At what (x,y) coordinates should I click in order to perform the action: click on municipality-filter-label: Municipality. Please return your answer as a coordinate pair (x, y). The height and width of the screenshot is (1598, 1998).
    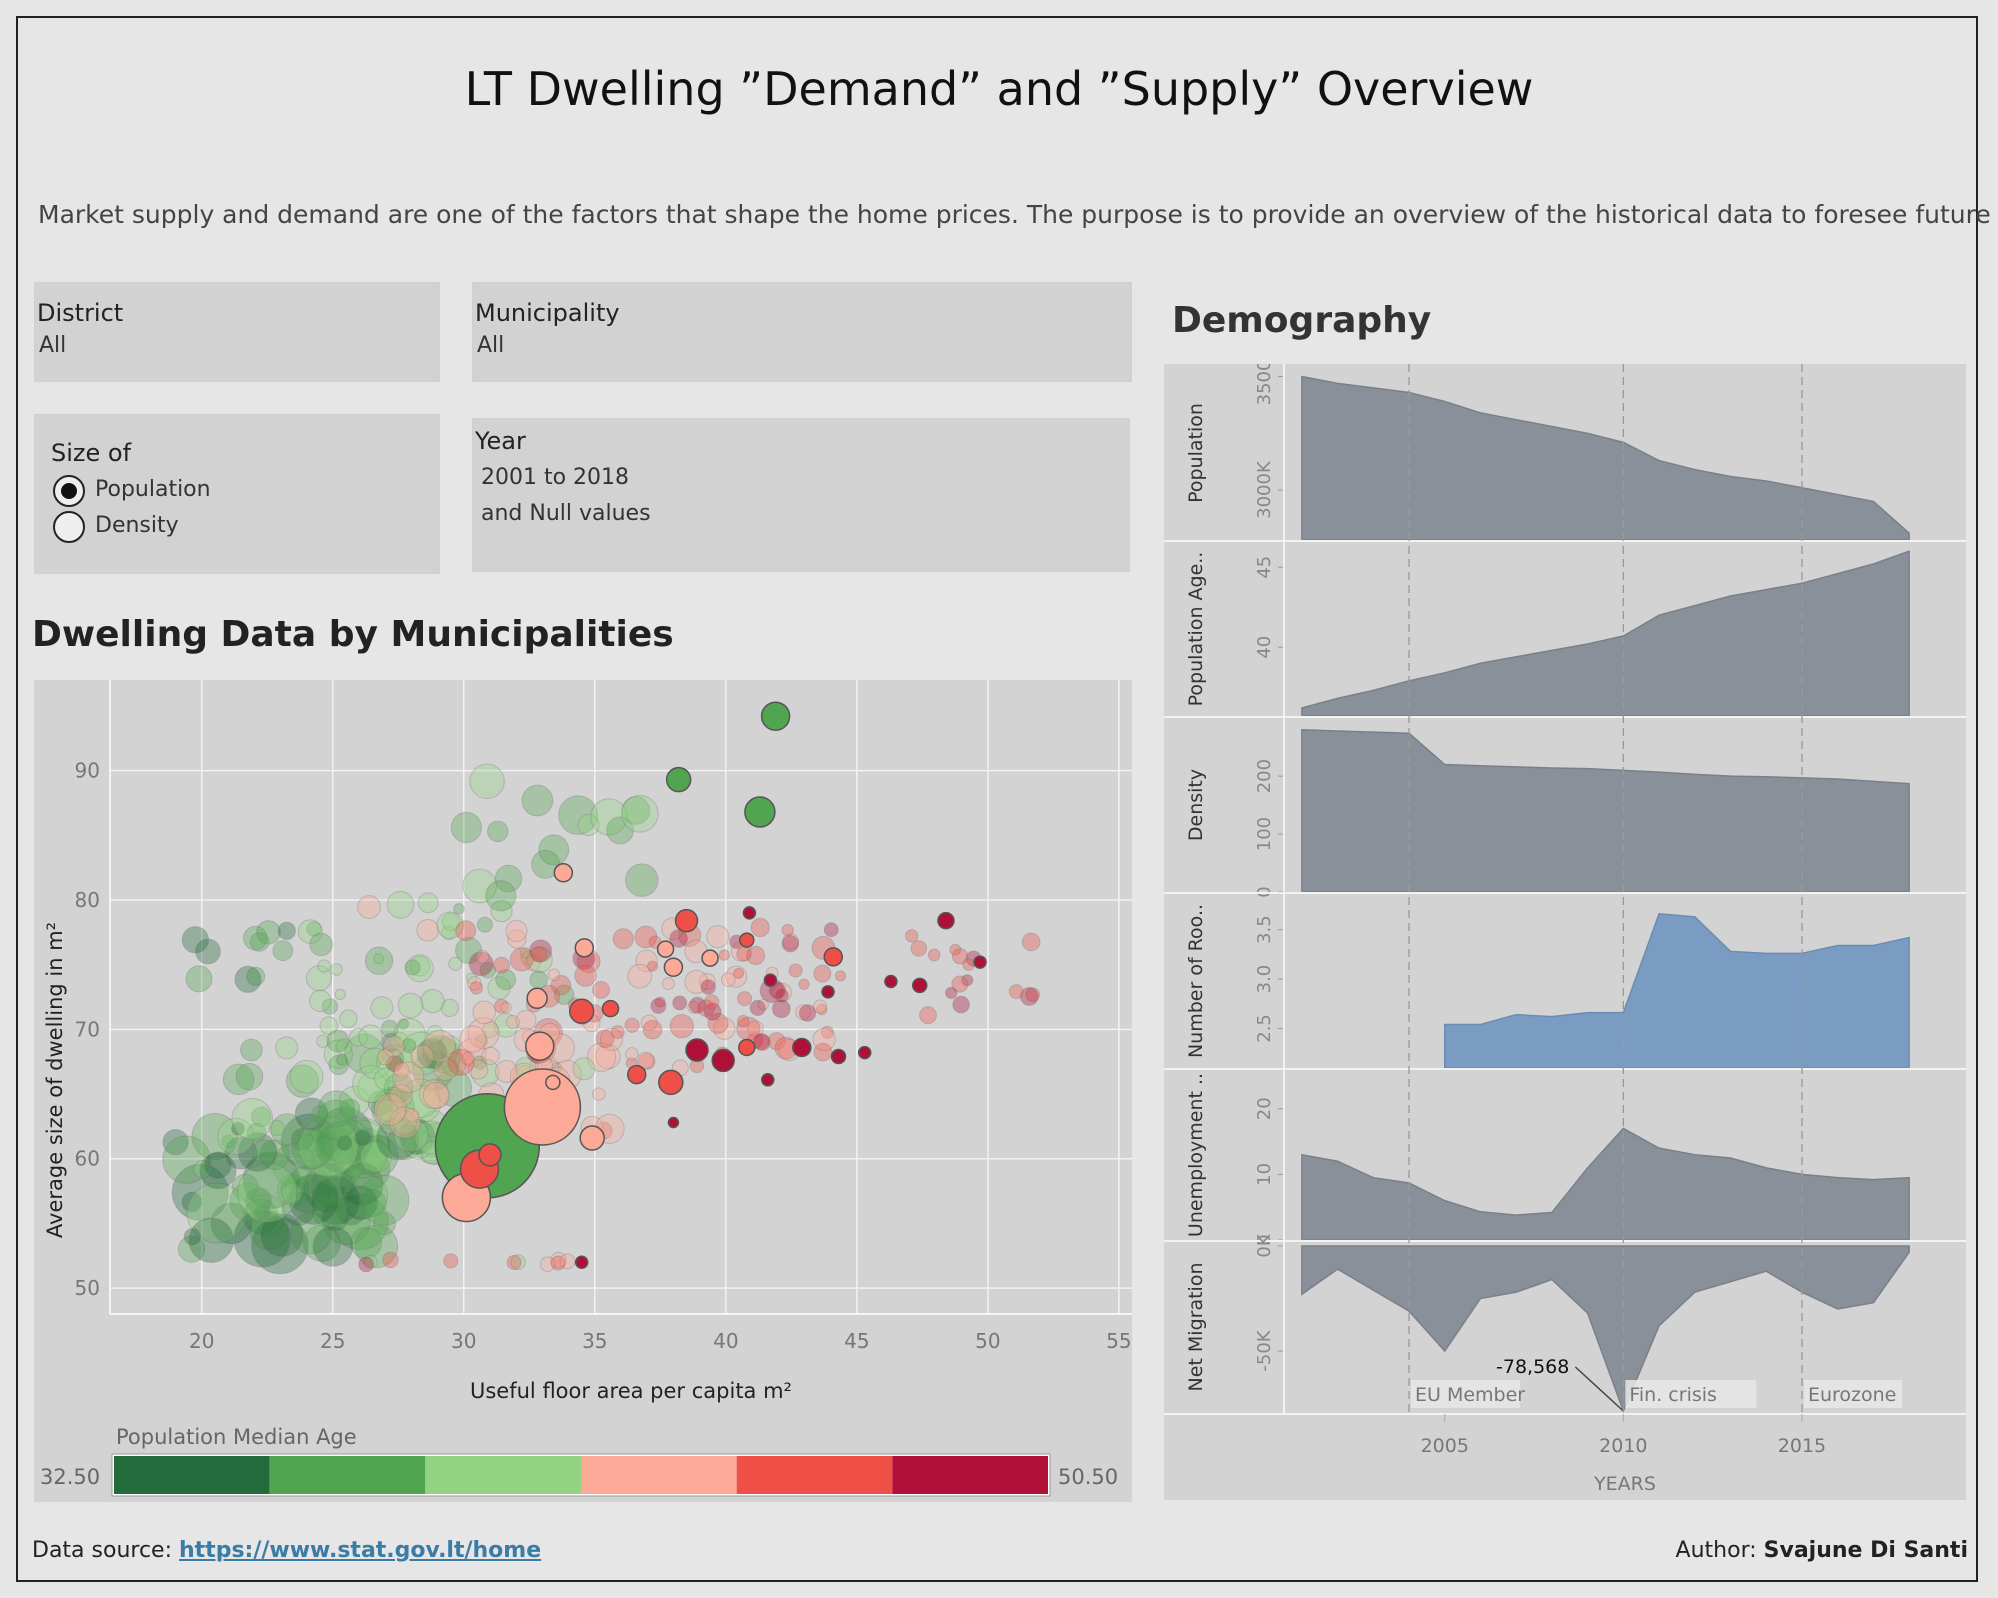
    Looking at the image, I should click on (547, 313).